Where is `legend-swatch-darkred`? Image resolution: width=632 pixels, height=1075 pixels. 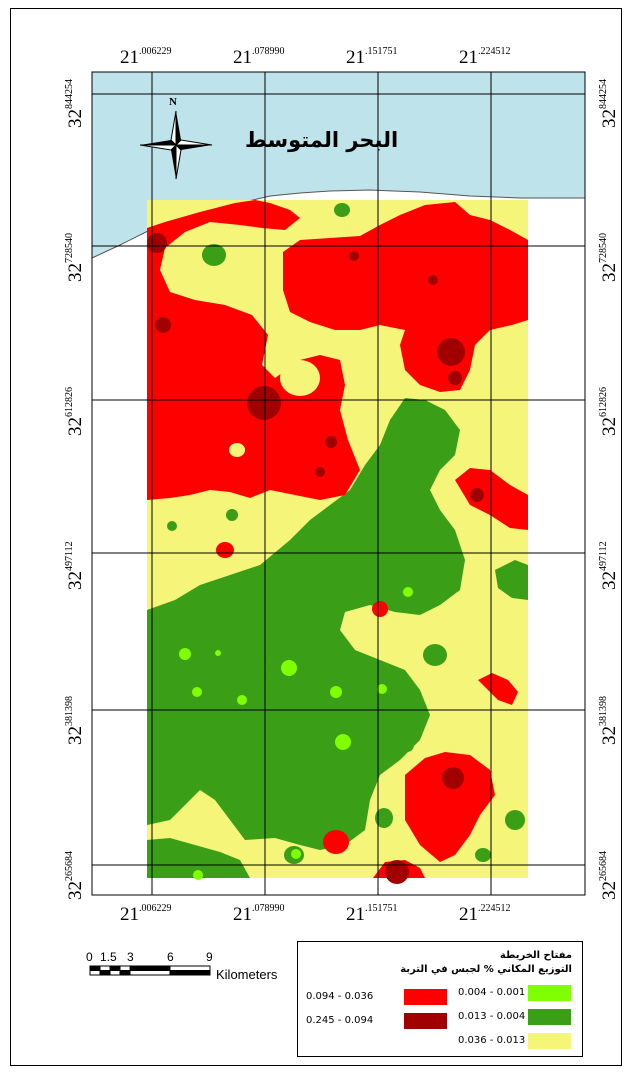 legend-swatch-darkred is located at coordinates (425, 1021).